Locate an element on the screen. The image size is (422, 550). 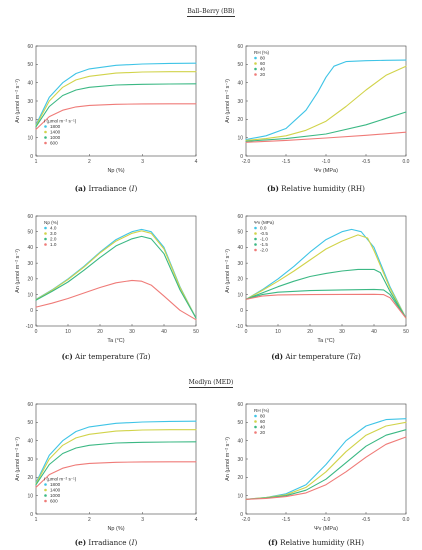
series-line--1.0 is located at coordinates (326, 293).